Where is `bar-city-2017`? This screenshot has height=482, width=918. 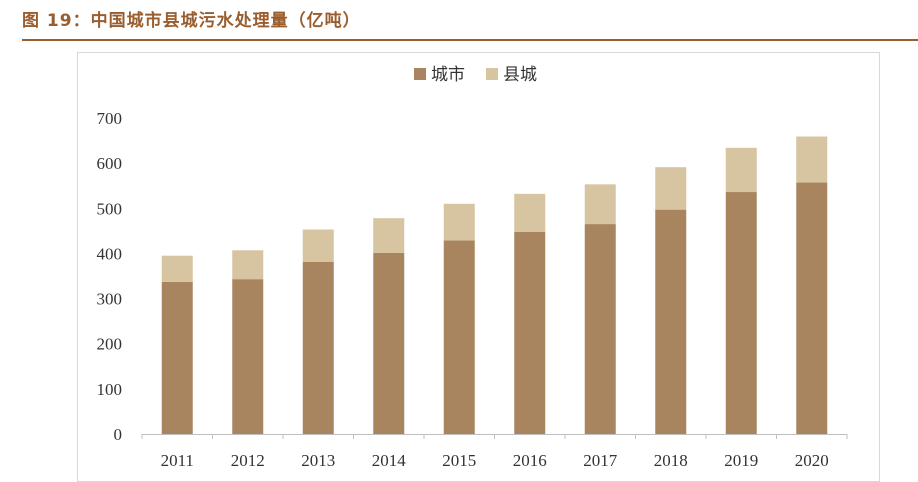 bar-city-2017 is located at coordinates (600, 329).